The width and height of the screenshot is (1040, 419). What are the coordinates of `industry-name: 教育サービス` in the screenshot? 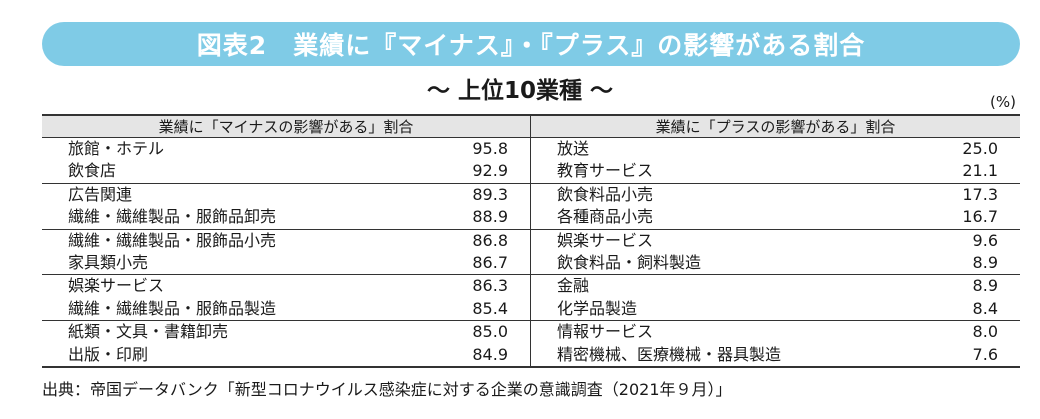 It's located at (605, 171).